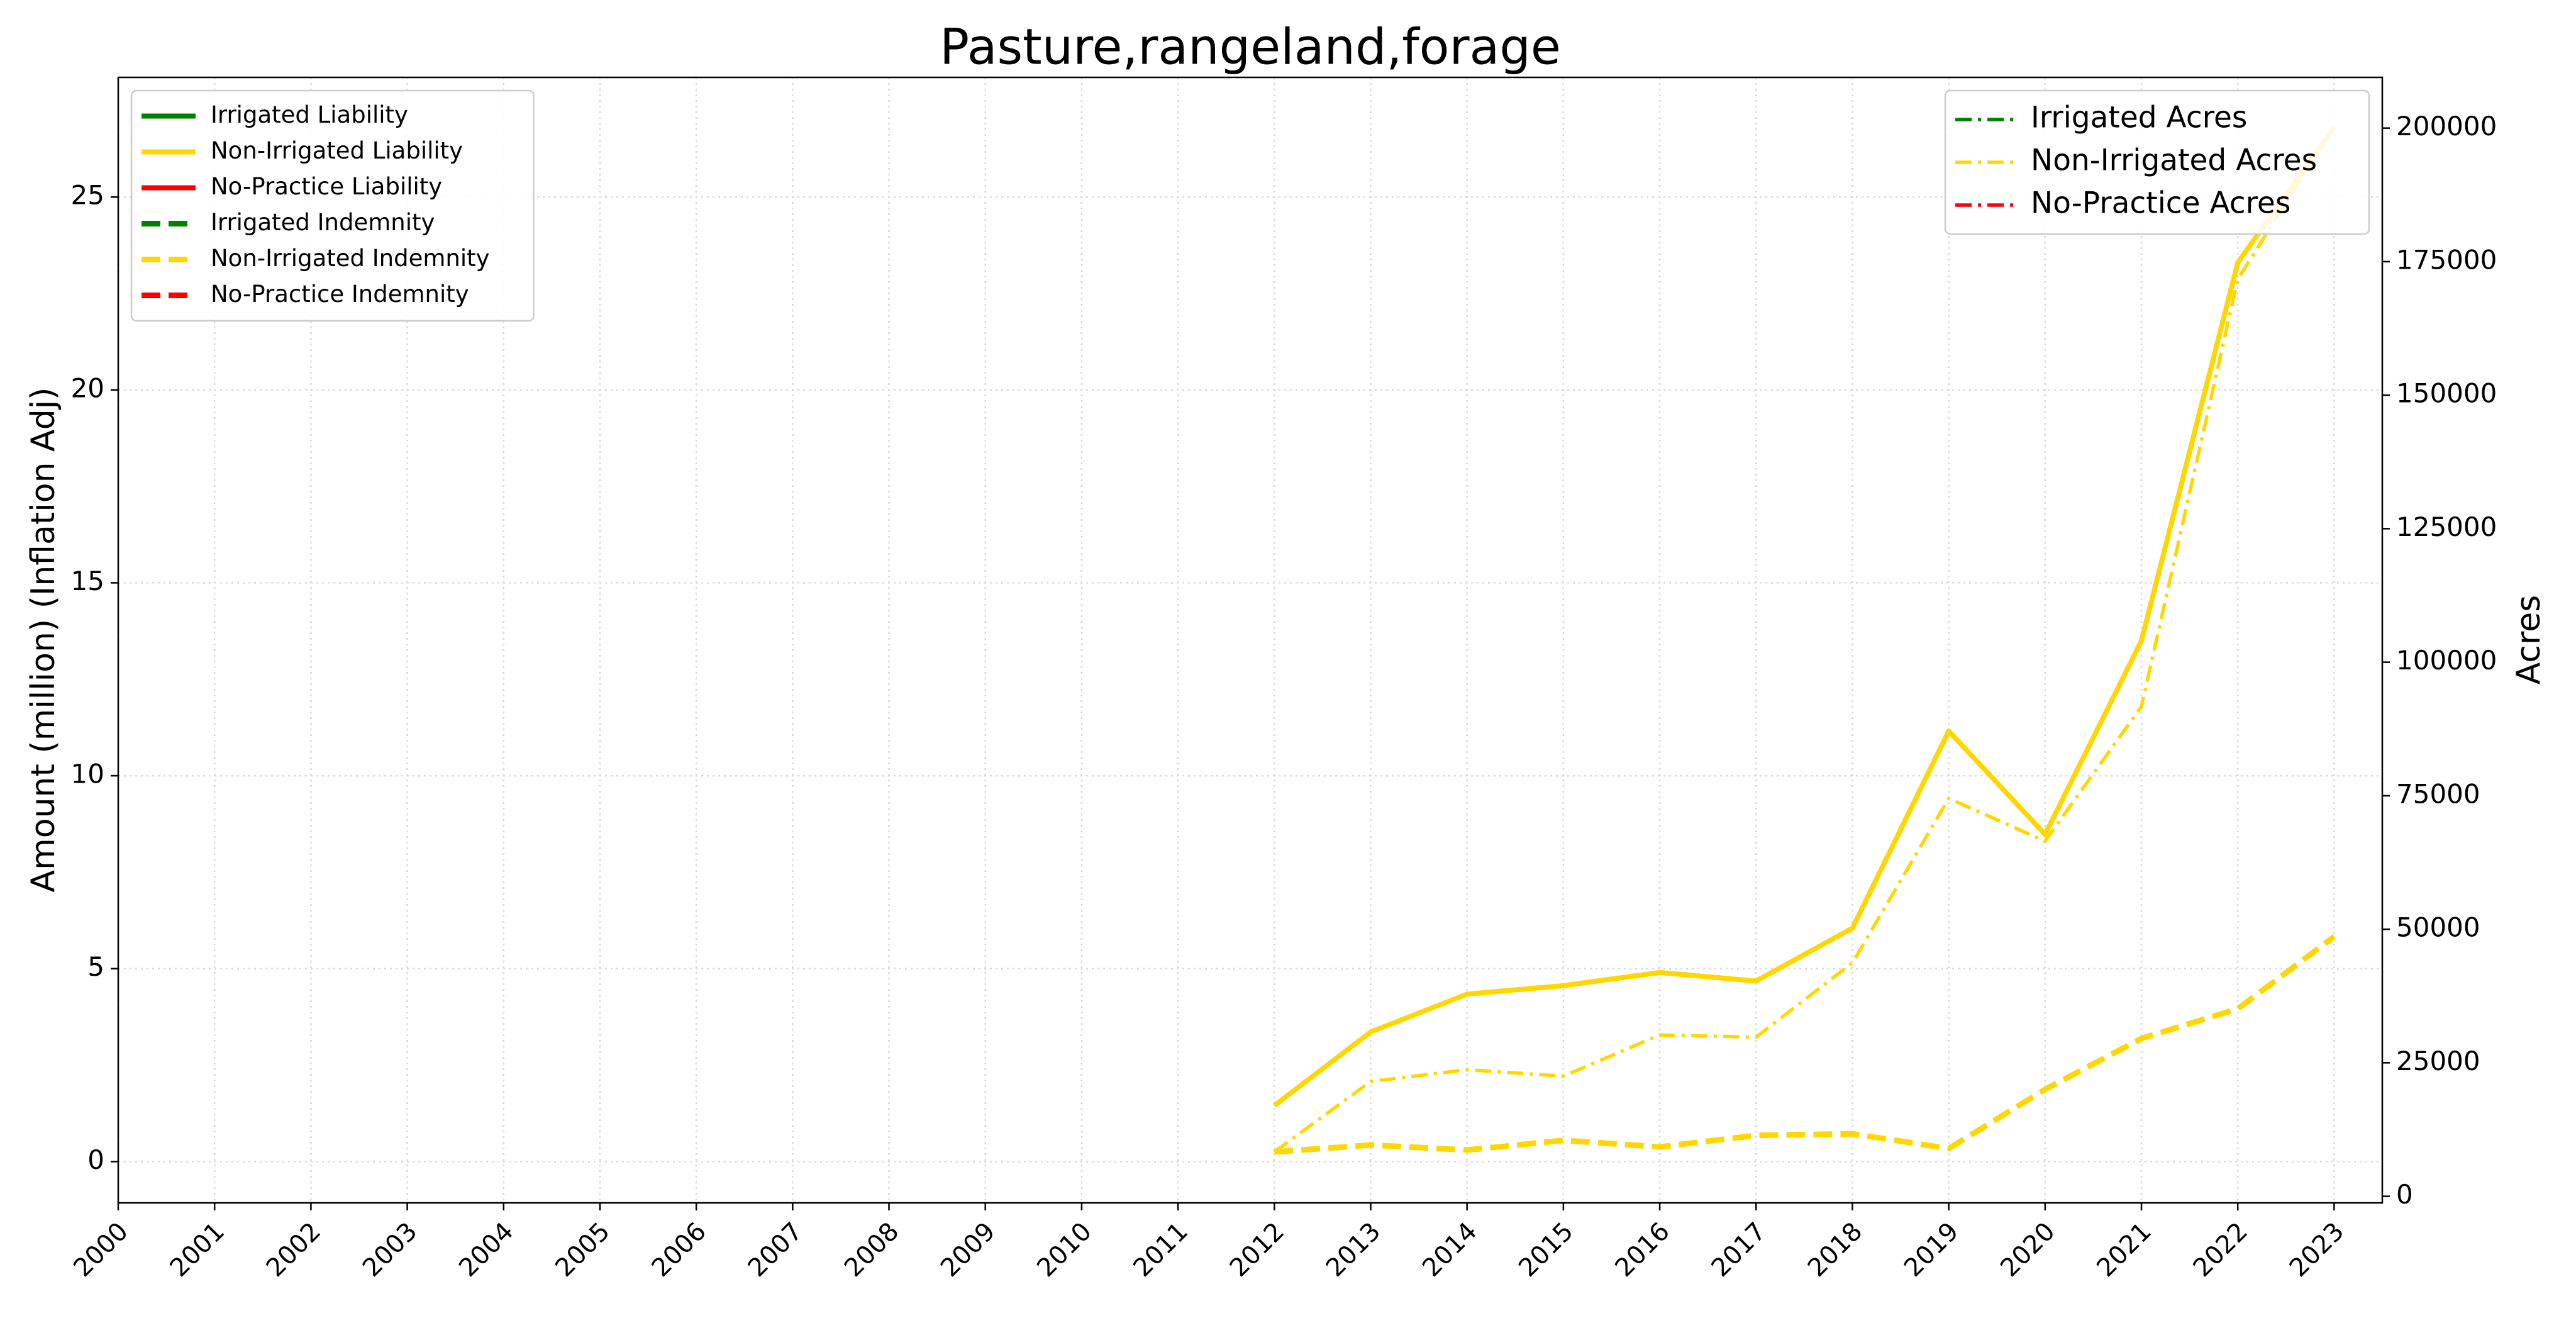 The image size is (2576, 1318). I want to click on y2-tick-label: 50000, so click(2438, 927).